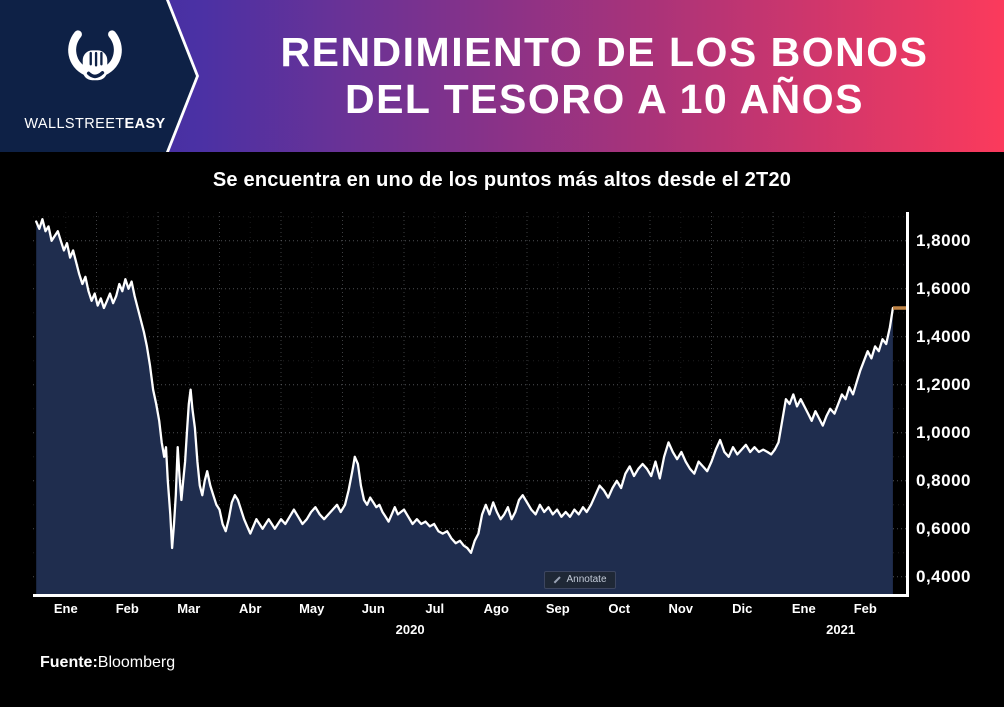  Describe the element at coordinates (604, 99) in the screenshot. I see `page-title-line2: DEL TESORO A 10 AÑOS` at that location.